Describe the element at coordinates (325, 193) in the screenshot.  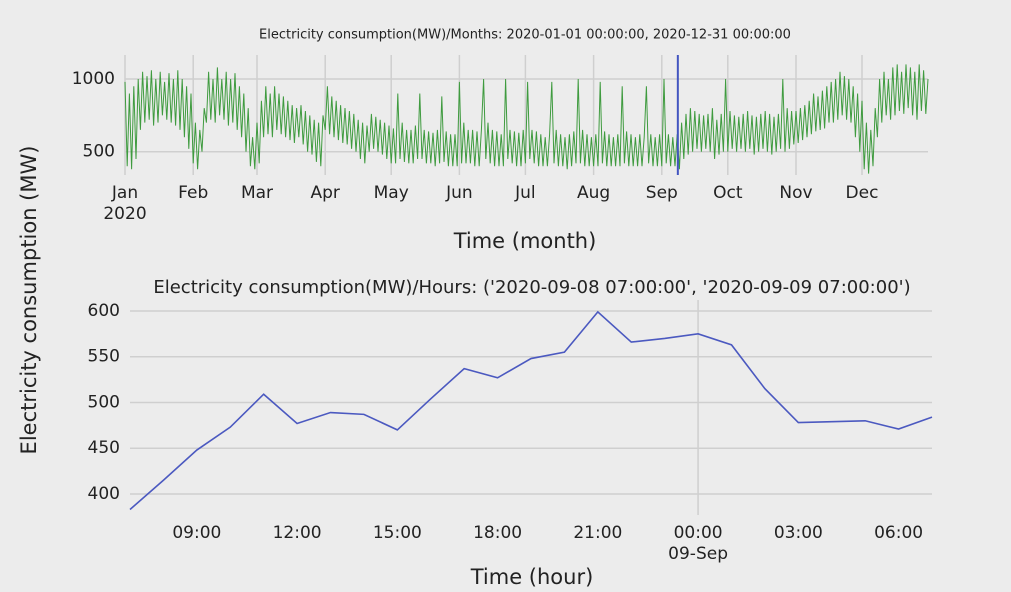
I see `x-tick-label: Apr` at that location.